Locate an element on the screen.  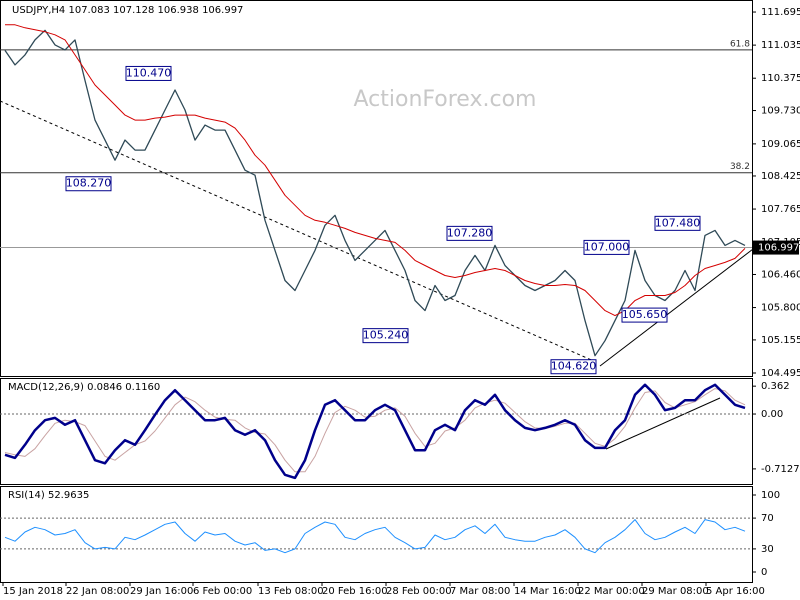
y-tick-label: 105.155 is located at coordinates (780, 340).